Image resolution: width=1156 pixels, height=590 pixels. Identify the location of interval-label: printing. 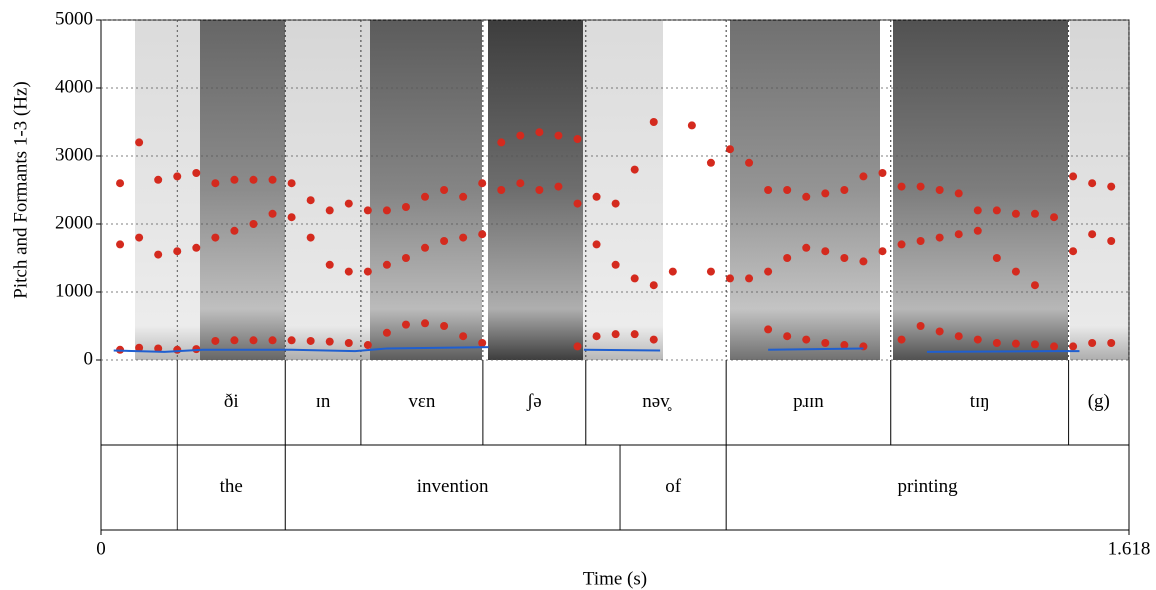
(928, 486).